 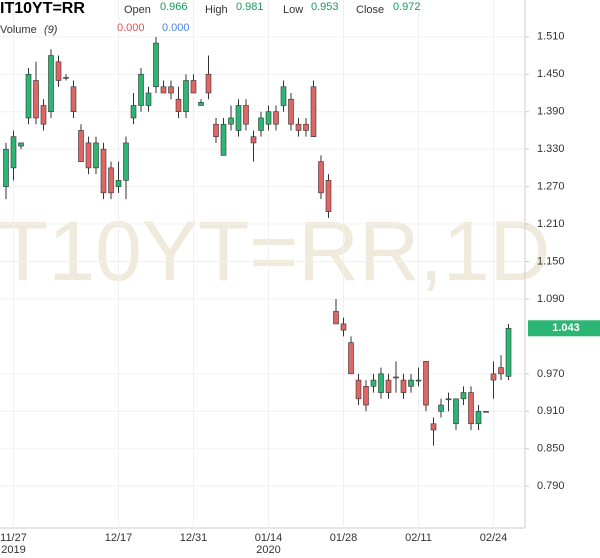 I want to click on y-tick-label: 1.270, so click(x=551, y=187).